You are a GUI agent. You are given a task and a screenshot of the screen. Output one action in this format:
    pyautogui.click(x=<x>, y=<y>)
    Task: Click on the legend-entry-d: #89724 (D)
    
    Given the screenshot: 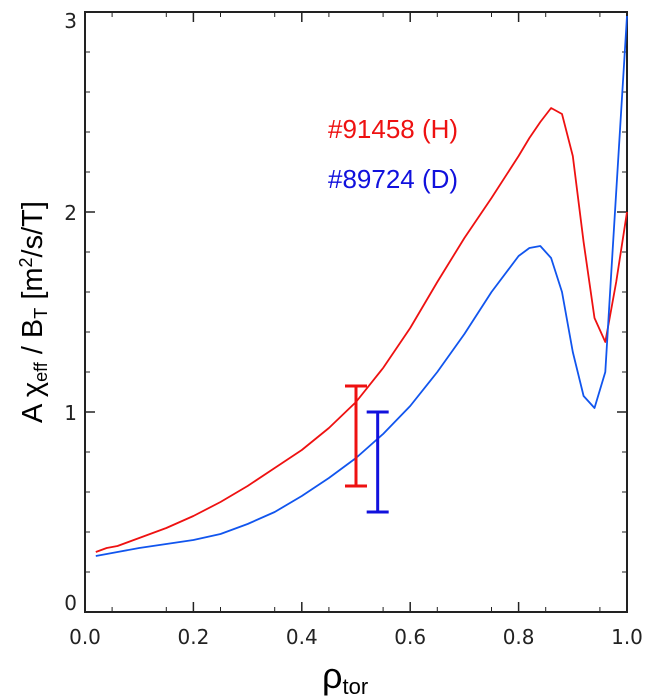 What is the action you would take?
    pyautogui.click(x=393, y=179)
    